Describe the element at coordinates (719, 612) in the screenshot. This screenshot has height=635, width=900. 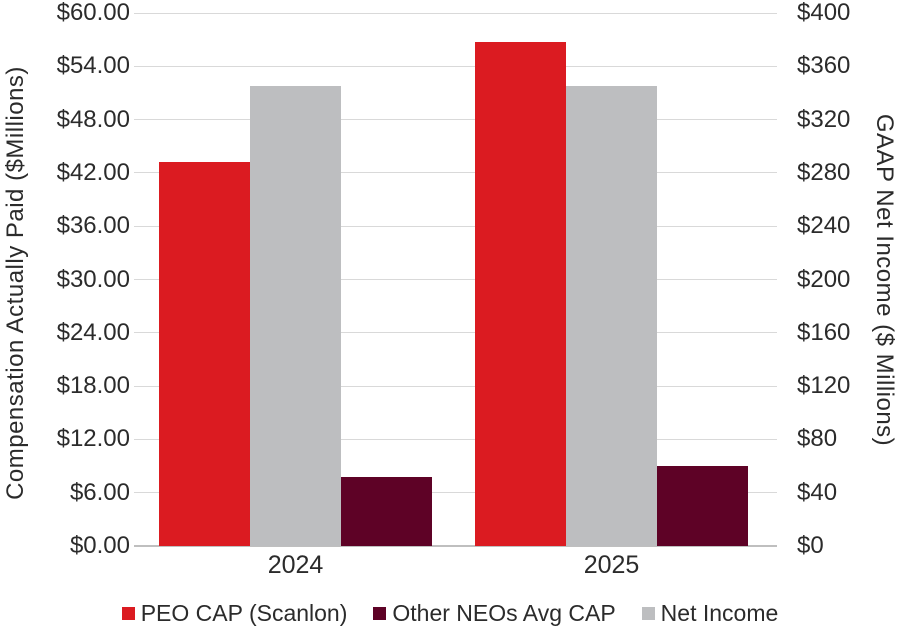
I see `legend-label-net-income: Net Income` at that location.